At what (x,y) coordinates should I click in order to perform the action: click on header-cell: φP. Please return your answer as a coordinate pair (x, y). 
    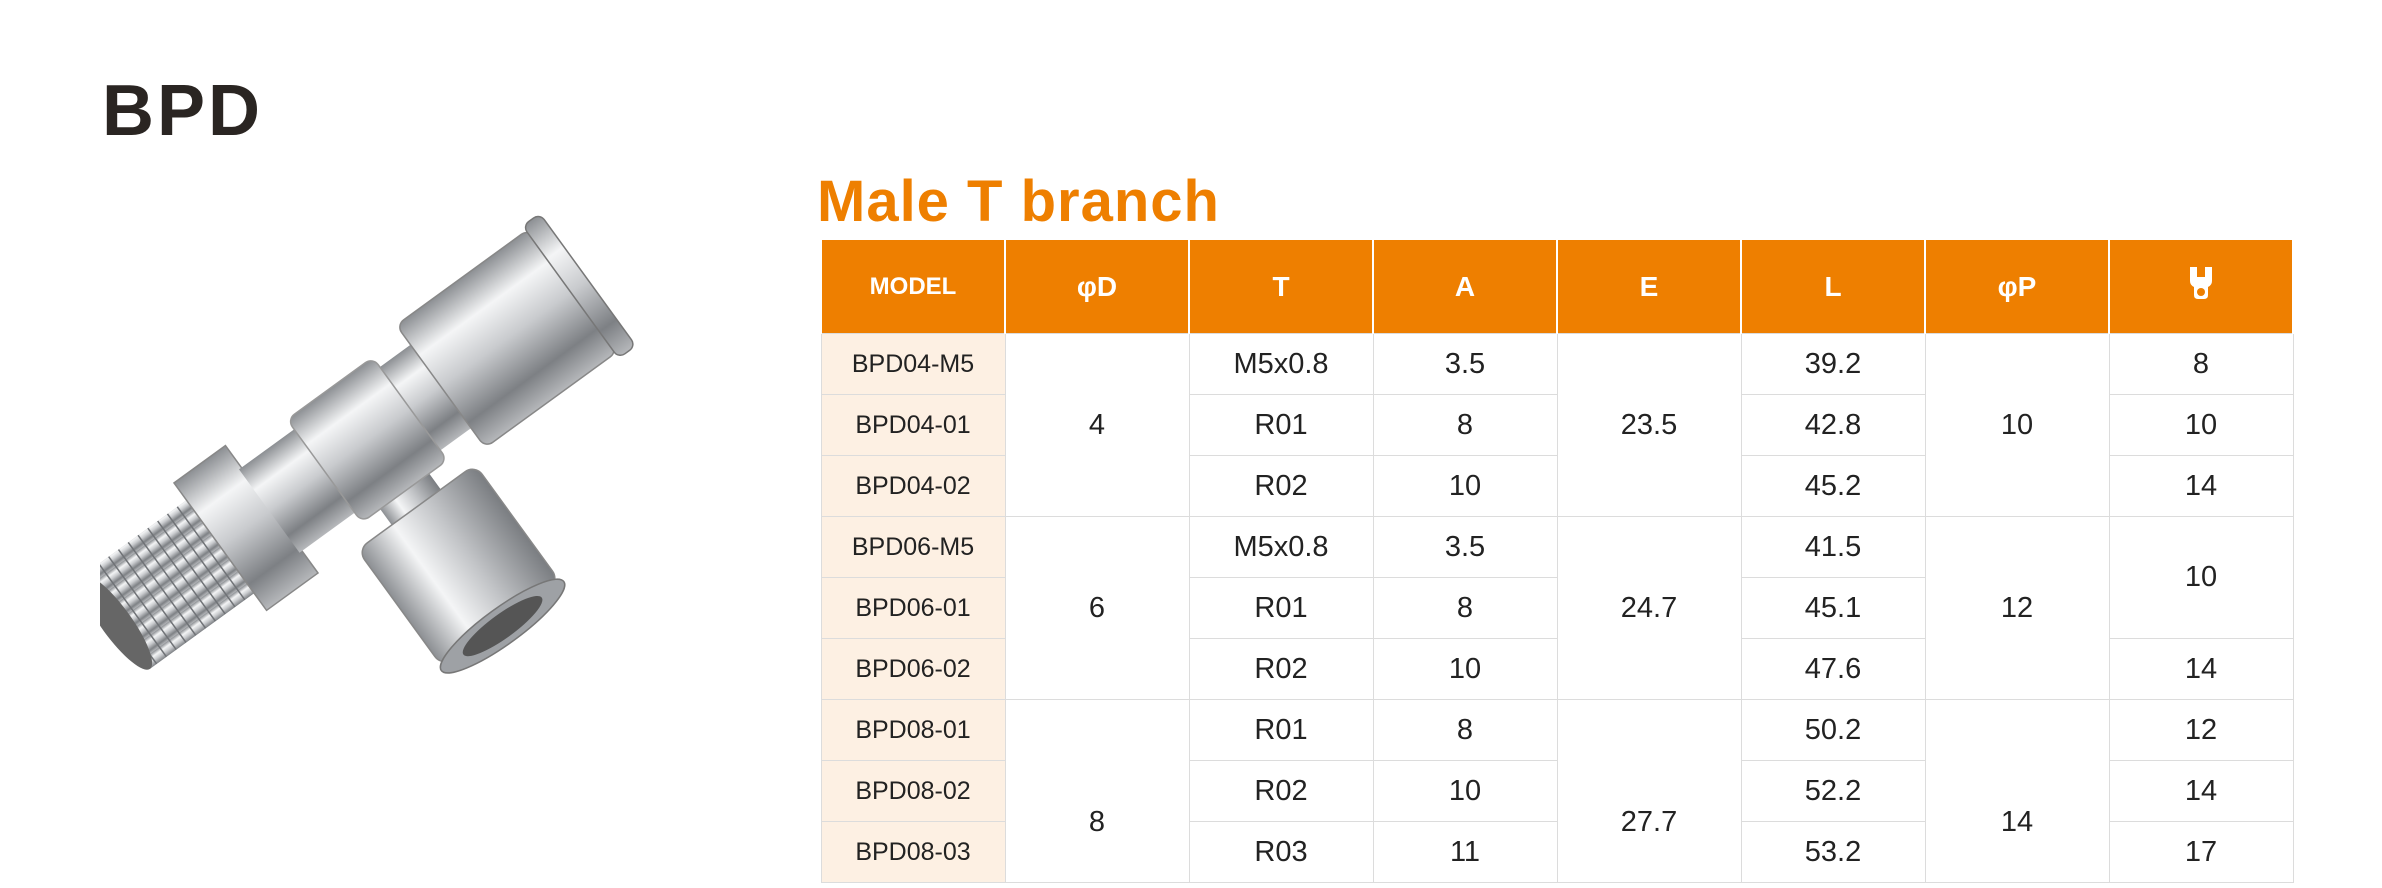
    Looking at the image, I should click on (2017, 287).